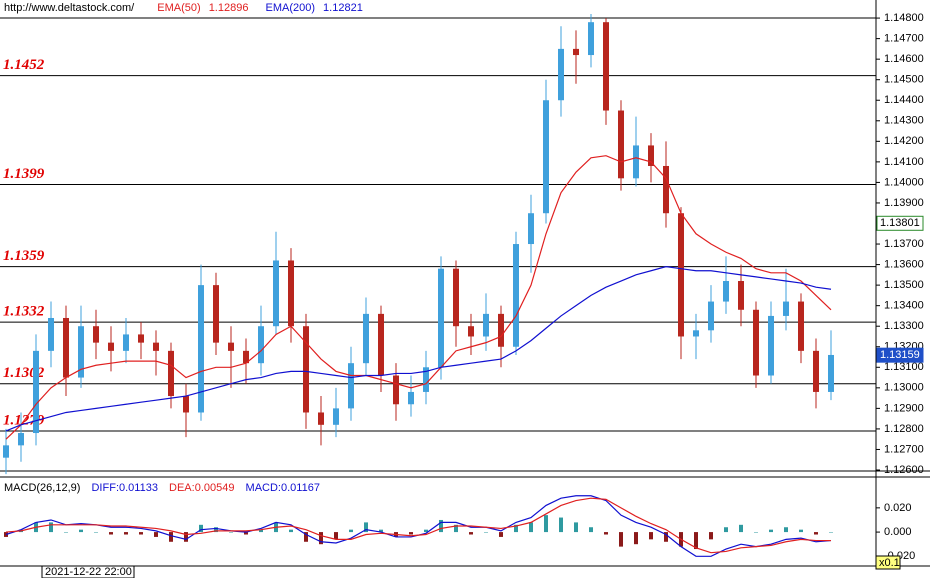 The height and width of the screenshot is (578, 930). Describe the element at coordinates (904, 162) in the screenshot. I see `y-tick-label: 1.14100` at that location.